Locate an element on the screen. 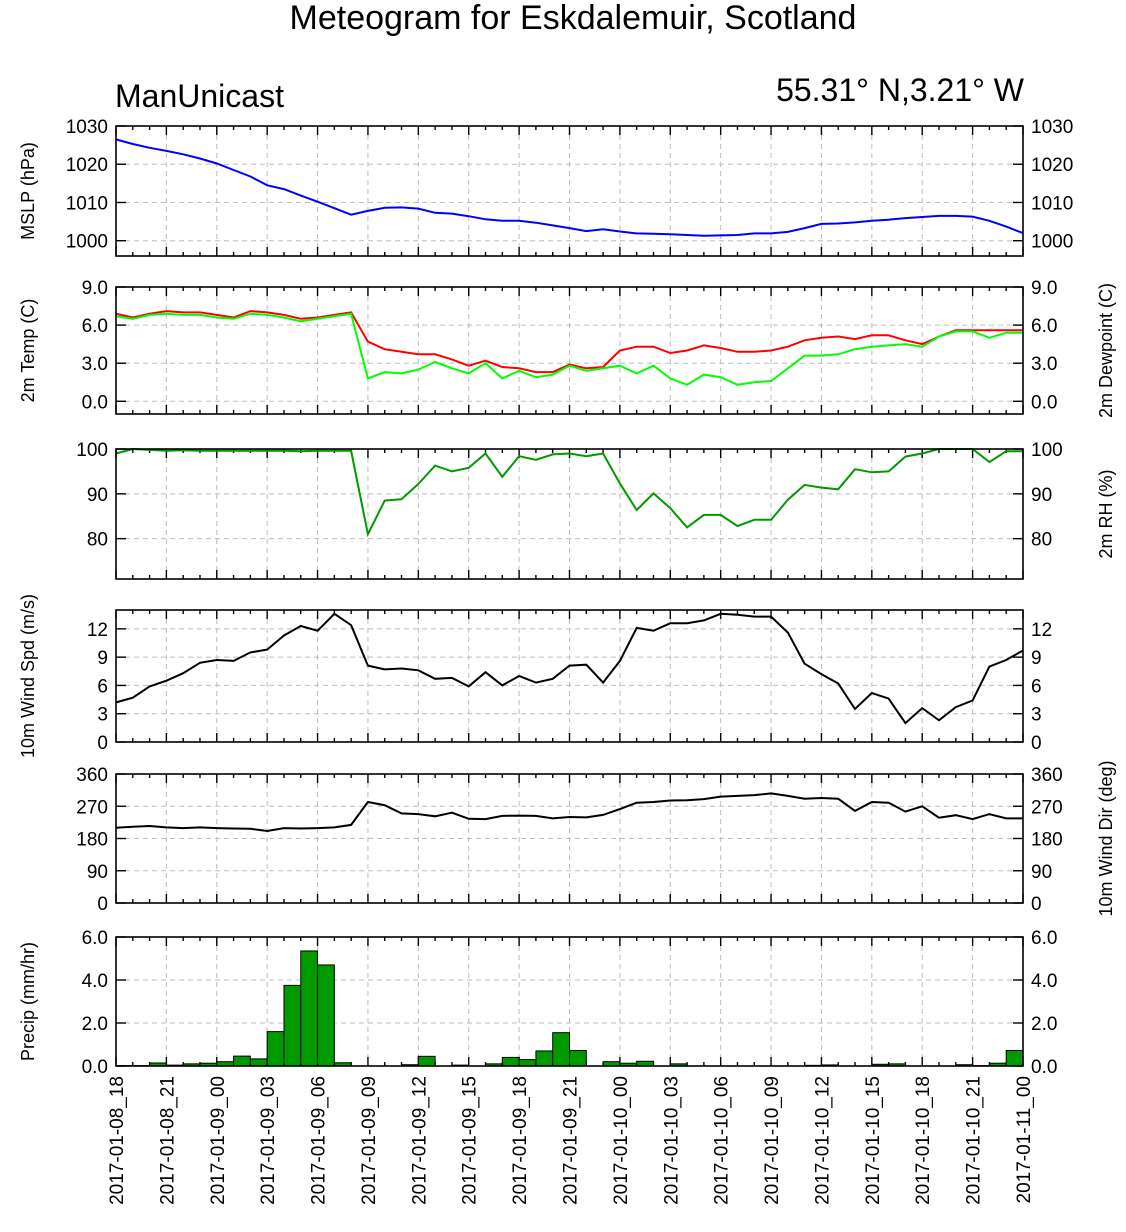 The image size is (1126, 1232). x-tick-label: 2017-01-11_00 is located at coordinates (1024, 1139).